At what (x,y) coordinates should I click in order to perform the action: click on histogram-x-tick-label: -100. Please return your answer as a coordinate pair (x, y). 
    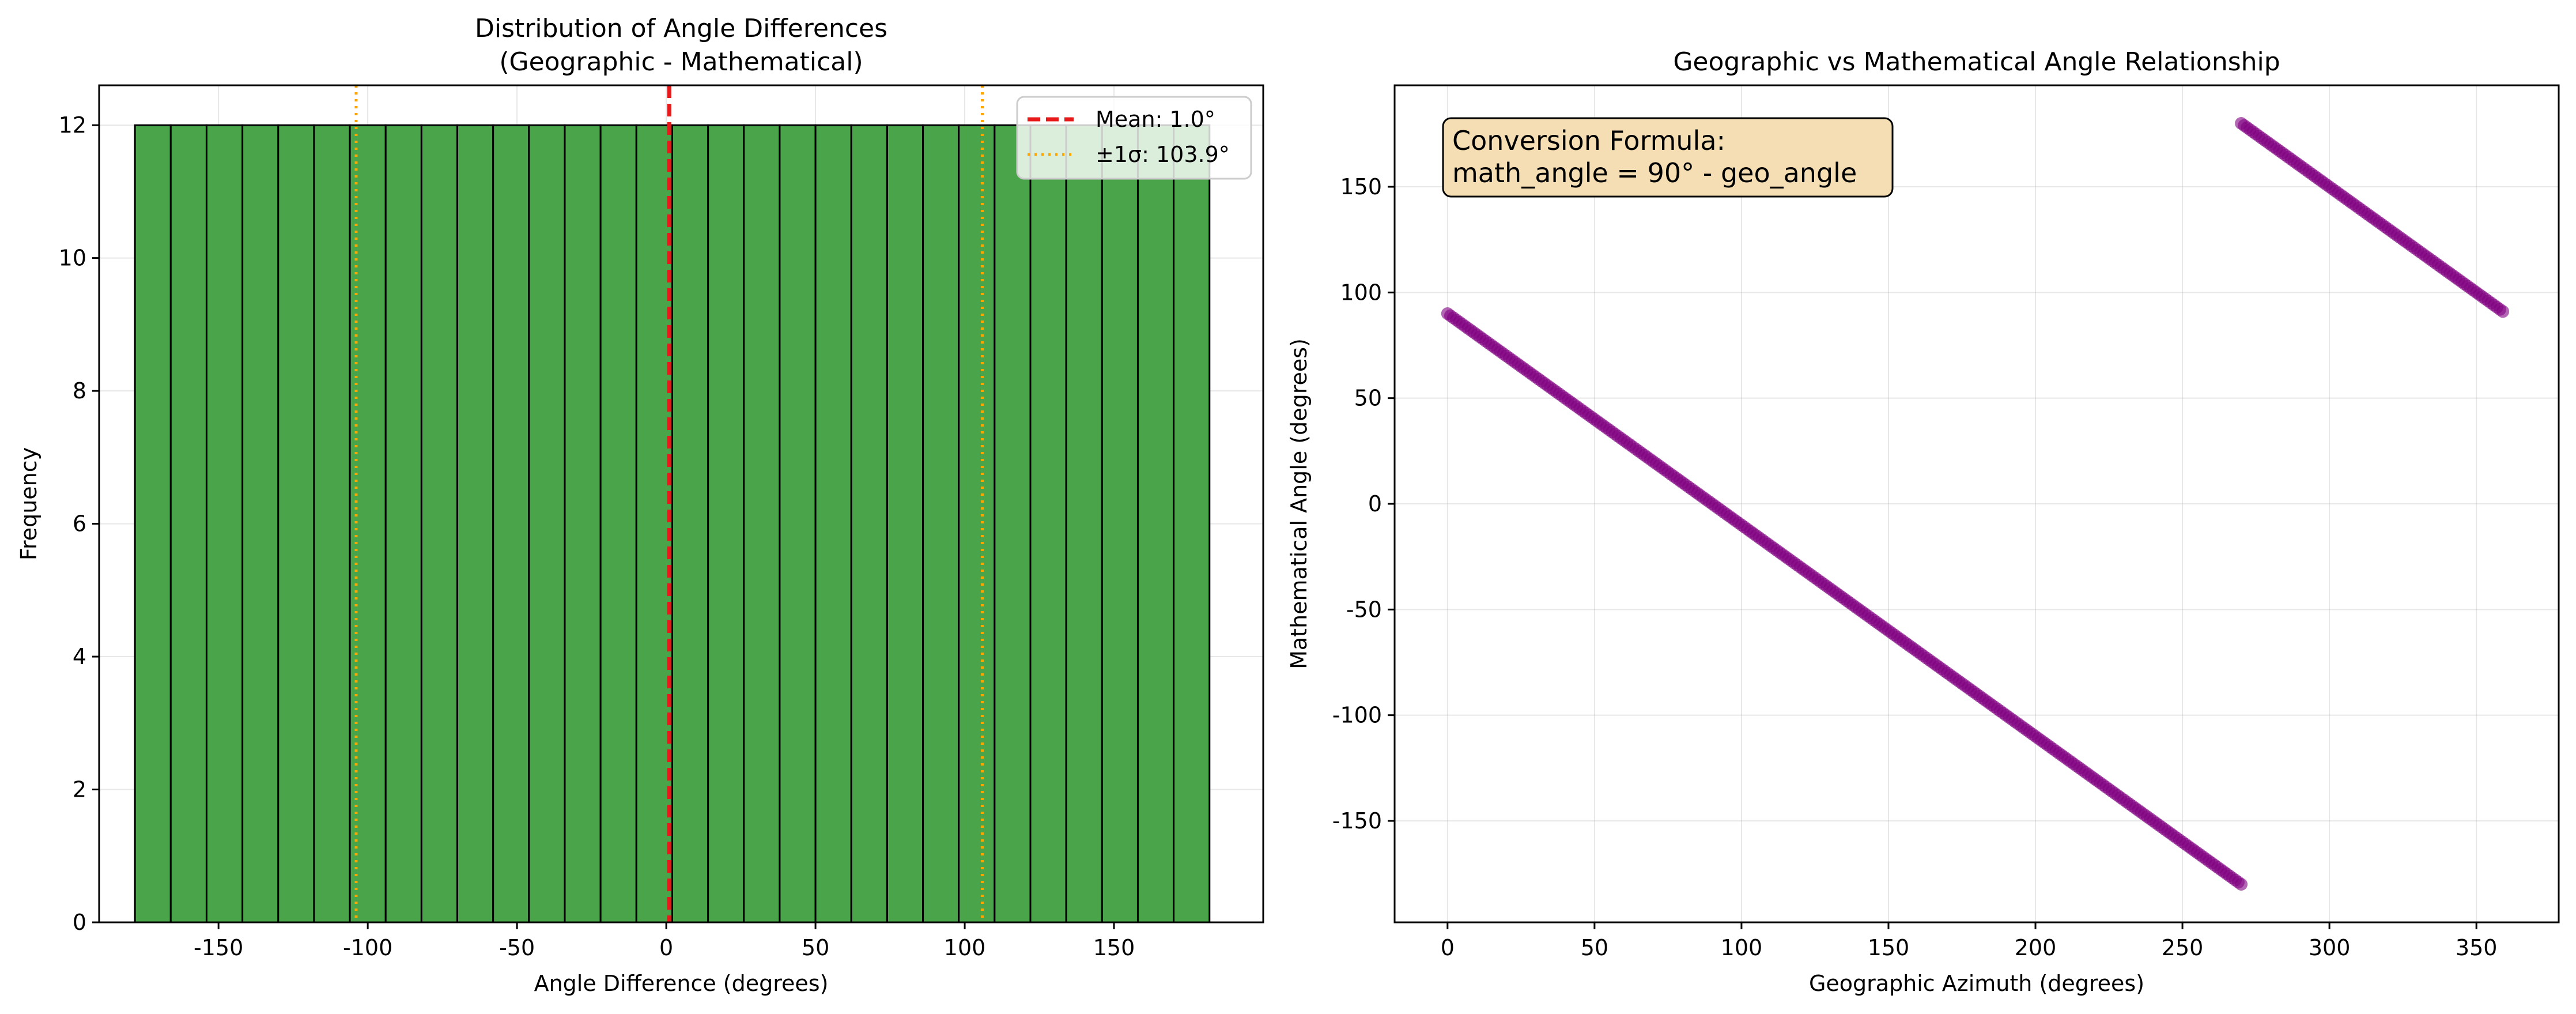
    Looking at the image, I should click on (367, 947).